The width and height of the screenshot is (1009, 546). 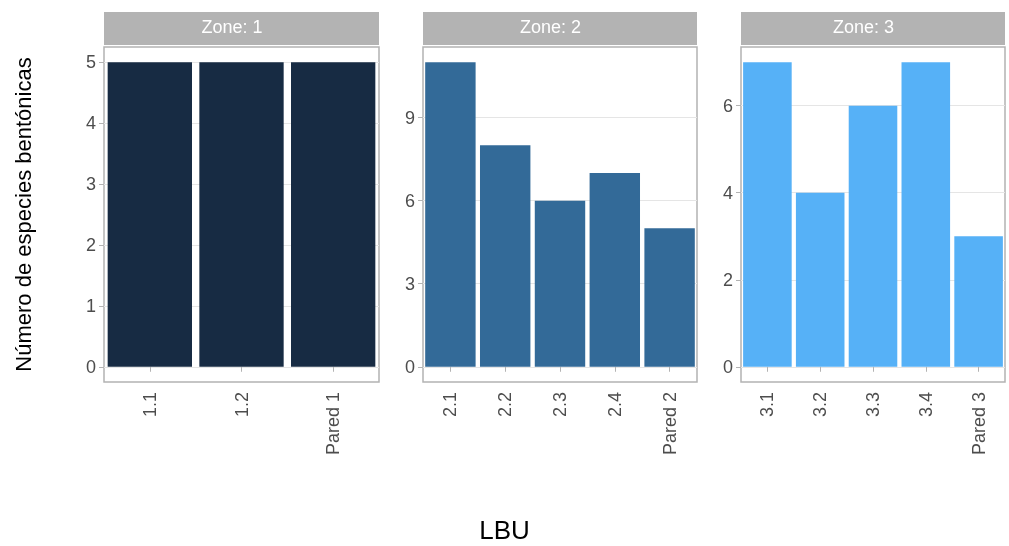 I want to click on x-tick-label: Pared 3, so click(x=978, y=424).